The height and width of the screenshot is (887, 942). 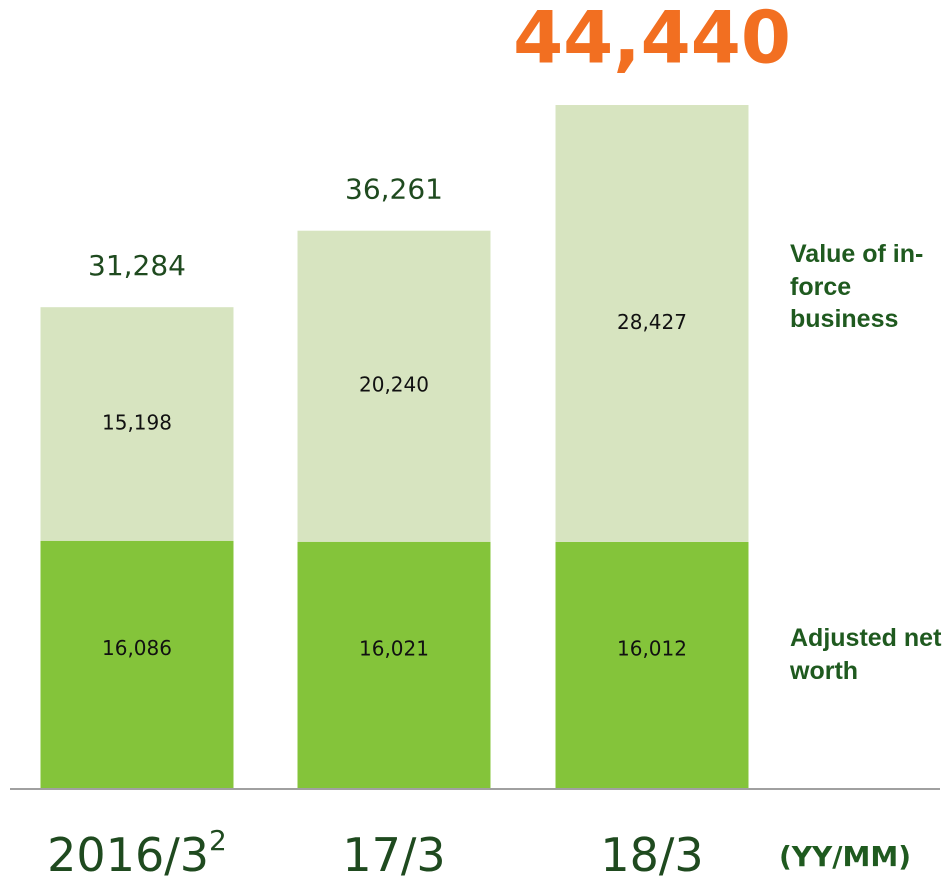 I want to click on segment-label: 16,086, so click(x=137, y=648).